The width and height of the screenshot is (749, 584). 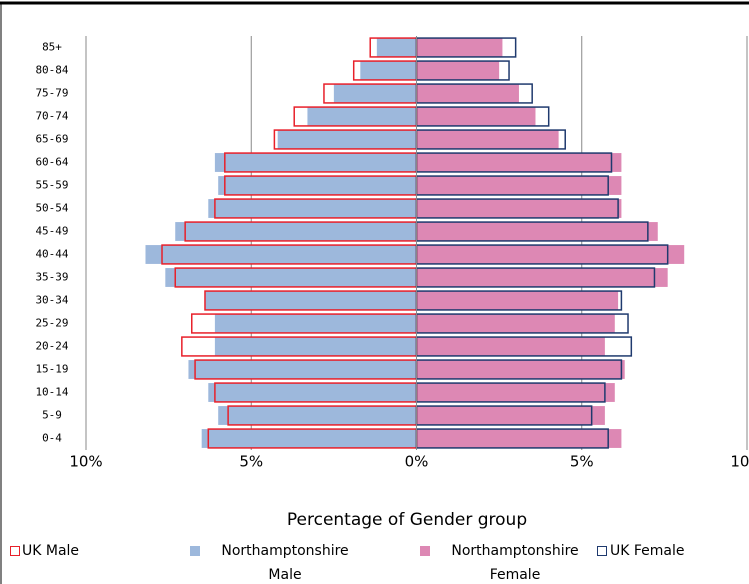 What do you see at coordinates (51, 300) in the screenshot?
I see `y-tick-label: 30-34` at bounding box center [51, 300].